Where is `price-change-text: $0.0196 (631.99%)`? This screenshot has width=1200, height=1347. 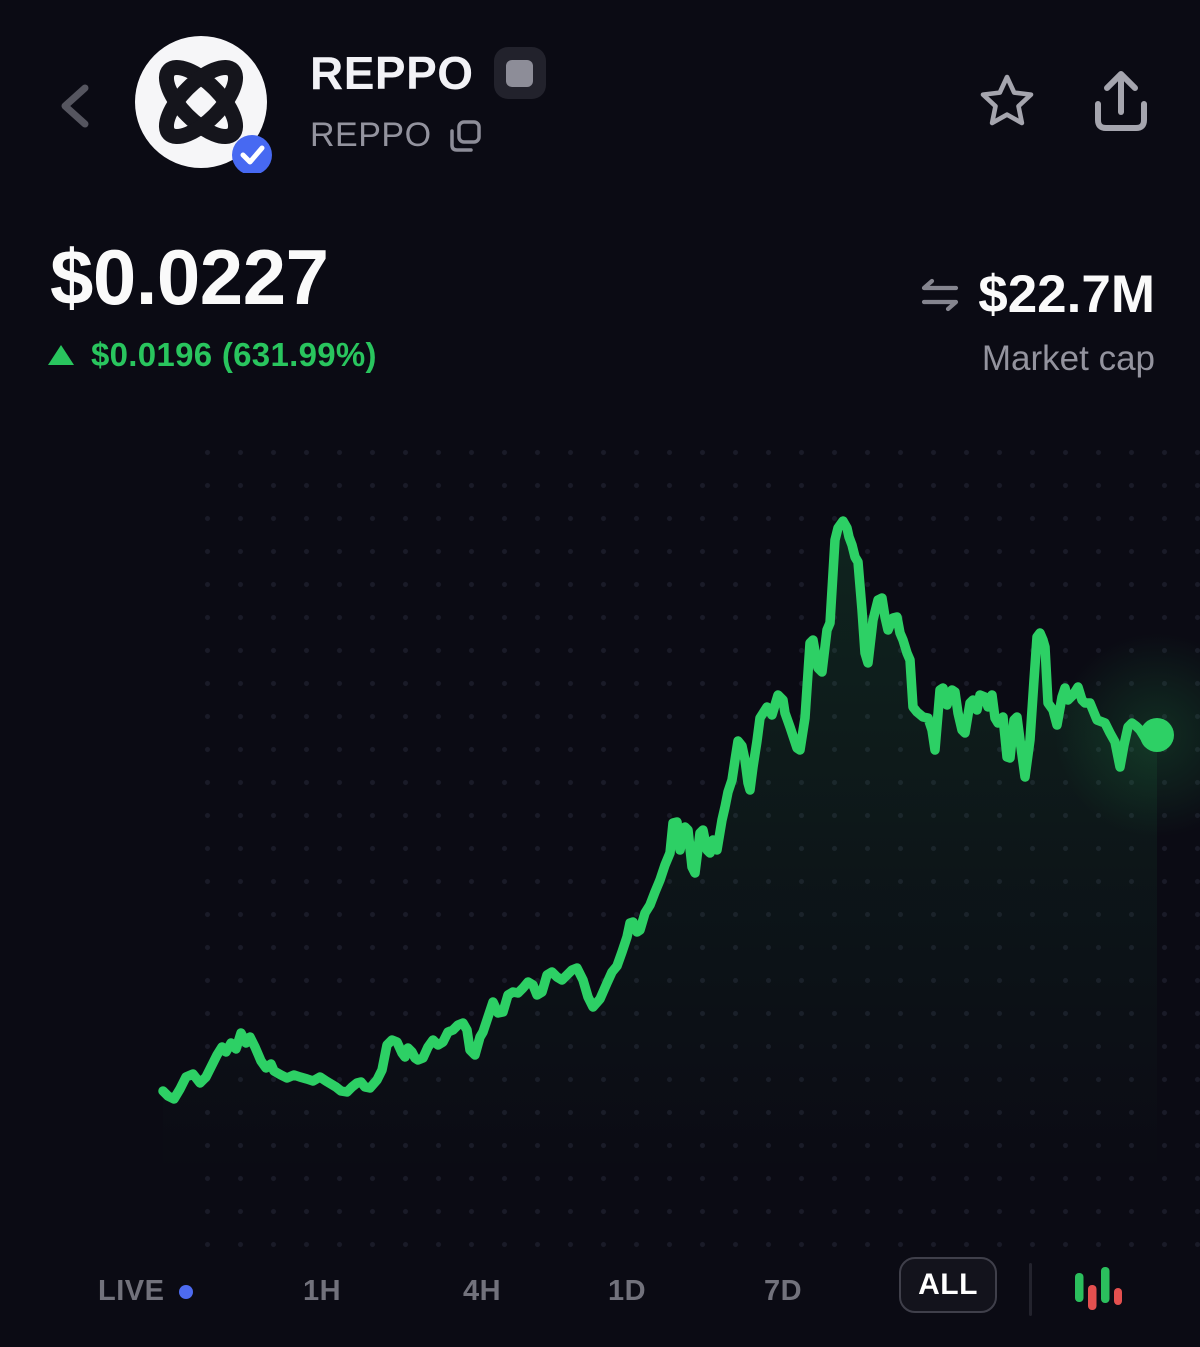 price-change-text: $0.0196 (631.99%) is located at coordinates (234, 354).